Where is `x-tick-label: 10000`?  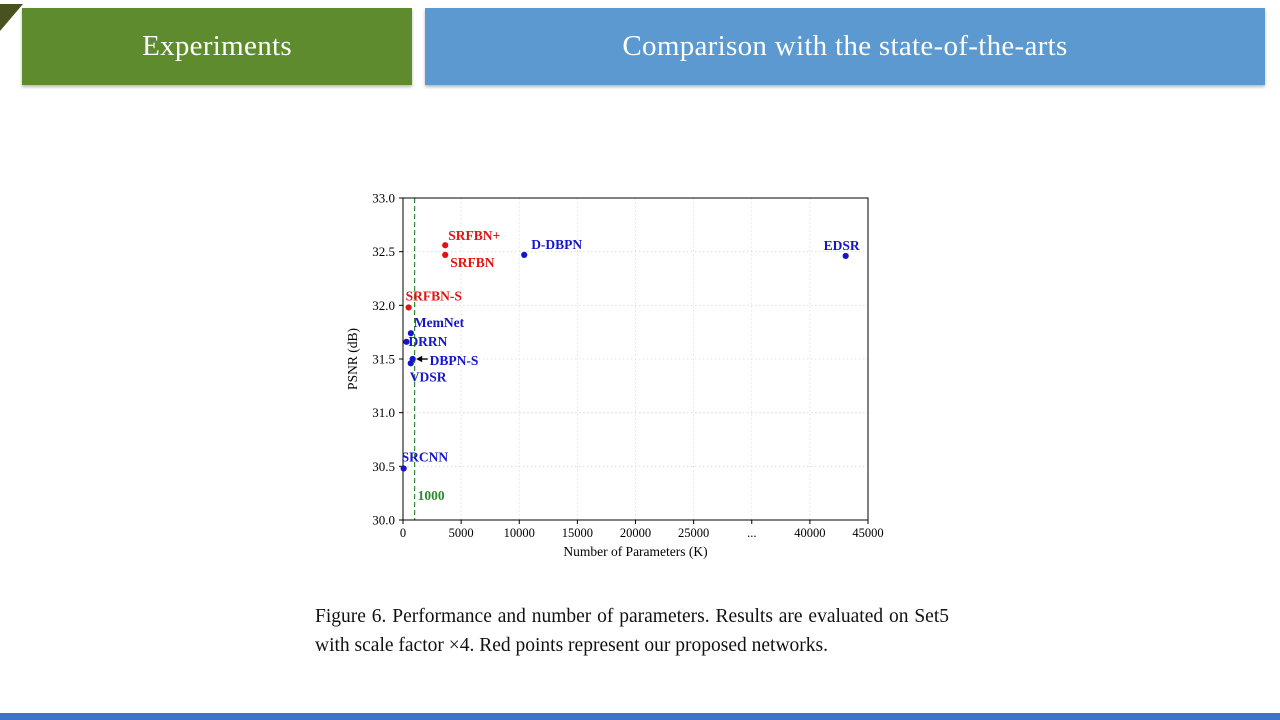 x-tick-label: 10000 is located at coordinates (519, 533).